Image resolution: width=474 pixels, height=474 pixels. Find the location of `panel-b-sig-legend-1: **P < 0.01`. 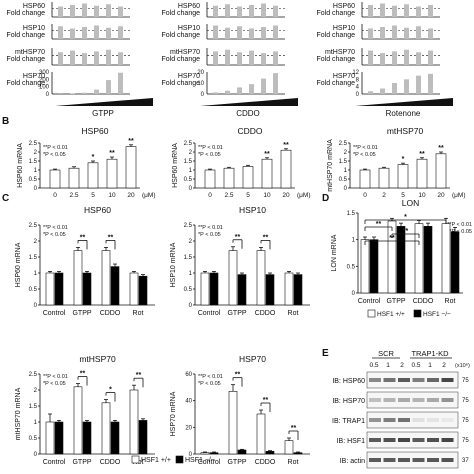

panel-b-sig-legend-1: **P < 0.01 is located at coordinates (210, 148).